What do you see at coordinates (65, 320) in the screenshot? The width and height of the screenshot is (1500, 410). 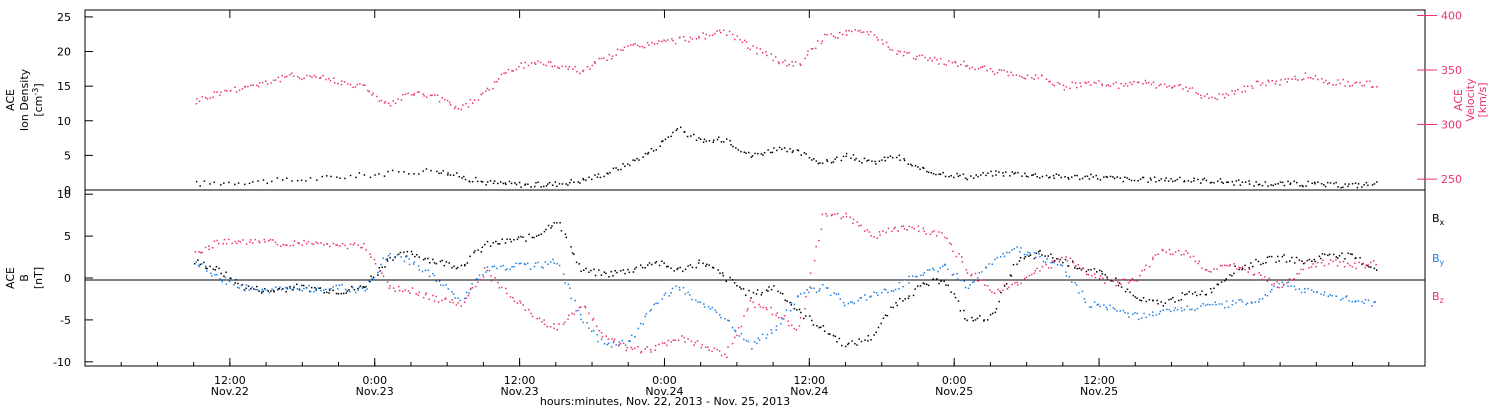 I see `bottom-tick-label: -5` at bounding box center [65, 320].